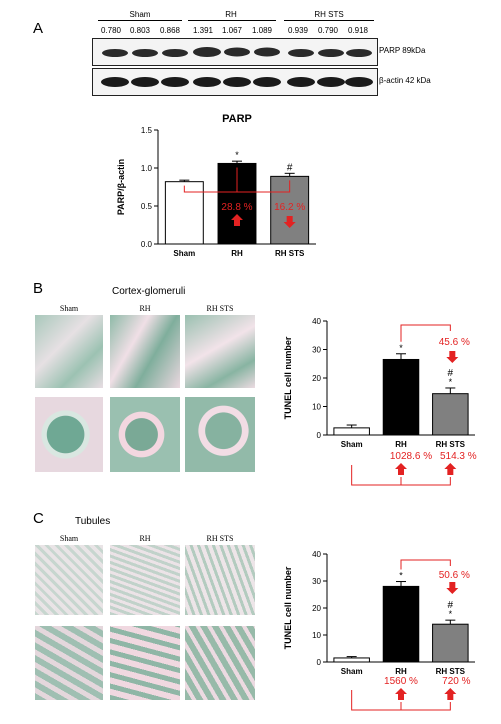 This screenshot has height=724, width=501. Describe the element at coordinates (401, 681) in the screenshot. I see `percent-annotation: 1560 %` at that location.